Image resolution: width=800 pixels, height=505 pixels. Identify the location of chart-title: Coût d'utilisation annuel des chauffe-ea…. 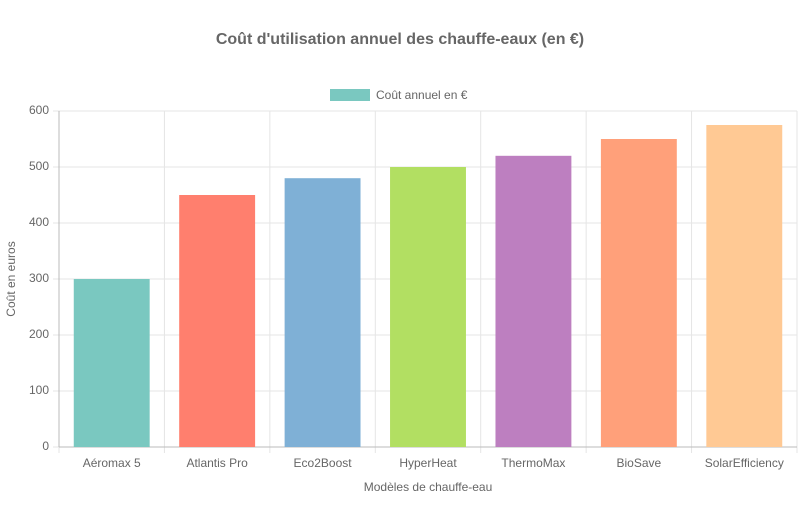
(400, 39).